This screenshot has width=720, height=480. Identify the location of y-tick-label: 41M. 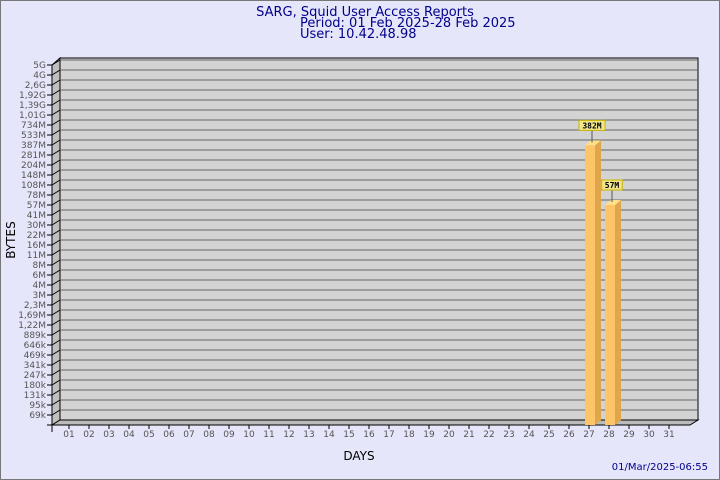
(36, 216).